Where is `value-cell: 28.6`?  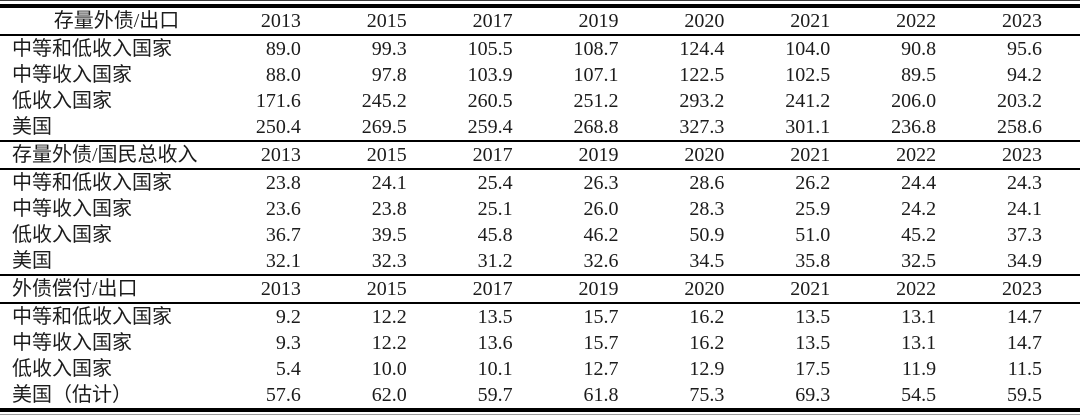
value-cell: 28.6 is located at coordinates (707, 183).